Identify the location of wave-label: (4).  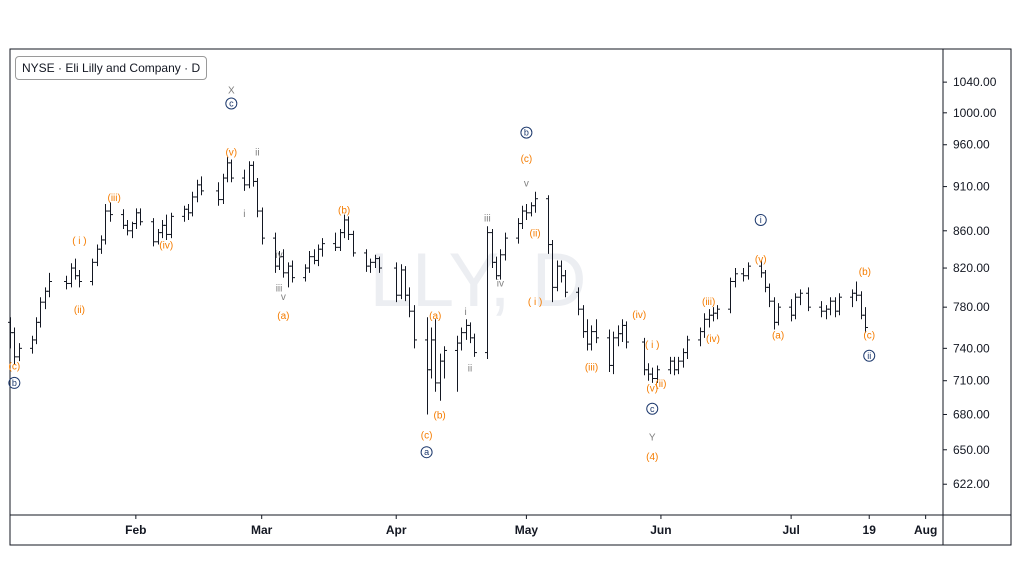
(652, 457).